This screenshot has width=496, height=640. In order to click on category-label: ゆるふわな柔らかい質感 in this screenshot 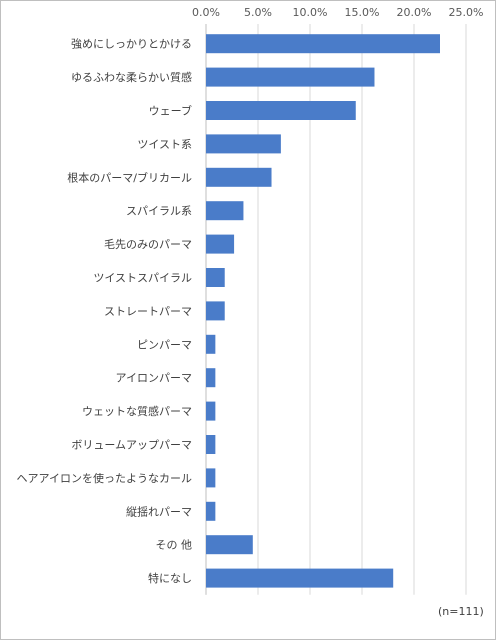, I will do `click(131, 77)`.